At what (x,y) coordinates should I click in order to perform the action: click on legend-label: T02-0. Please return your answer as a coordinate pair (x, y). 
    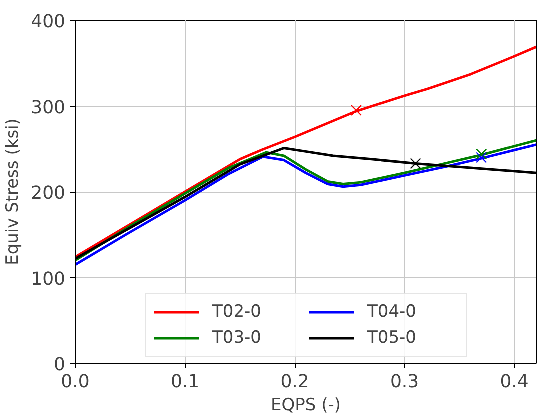
    Looking at the image, I should click on (237, 312).